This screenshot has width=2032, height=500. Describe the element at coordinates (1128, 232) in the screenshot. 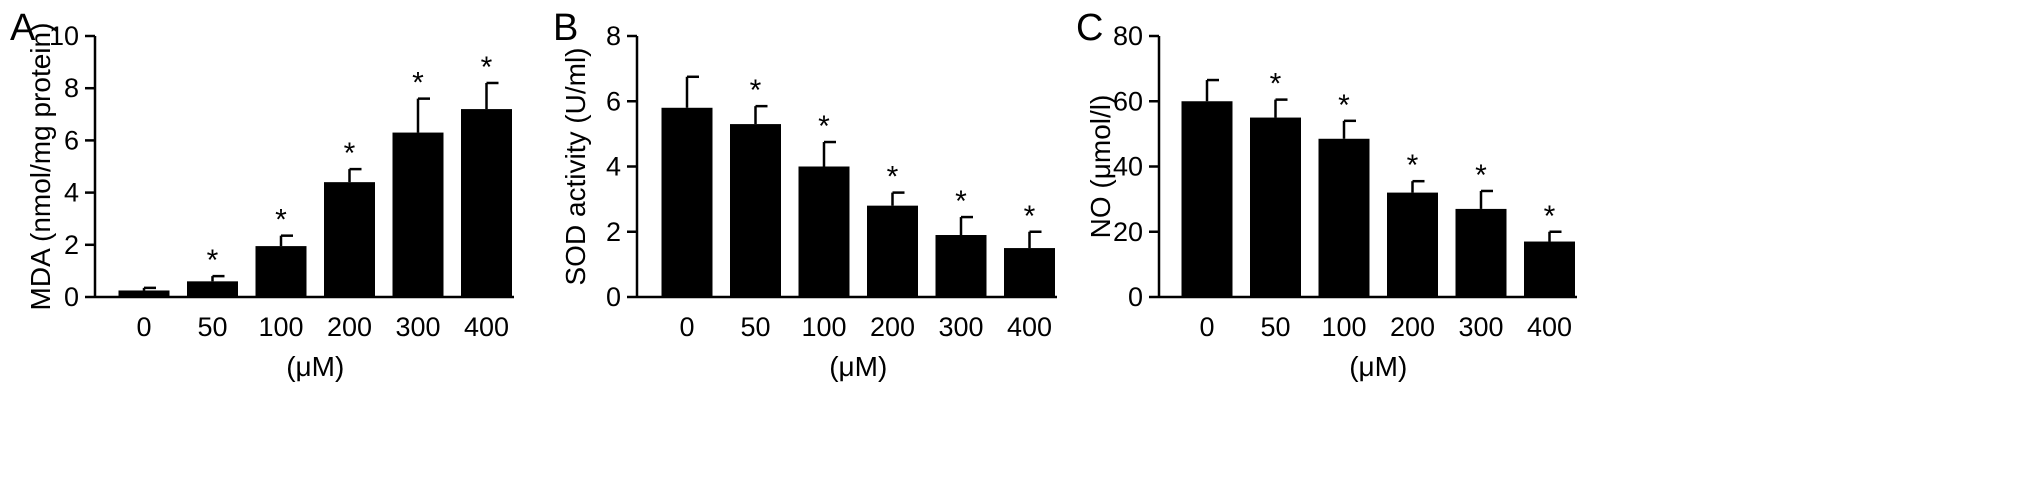

I see `panel-c-y-tick-label: 20` at that location.